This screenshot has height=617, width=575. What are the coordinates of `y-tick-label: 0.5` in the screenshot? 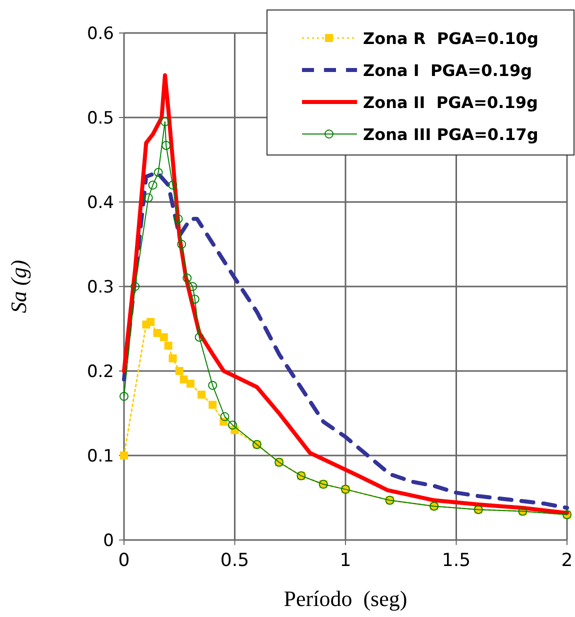 It's located at (100, 118).